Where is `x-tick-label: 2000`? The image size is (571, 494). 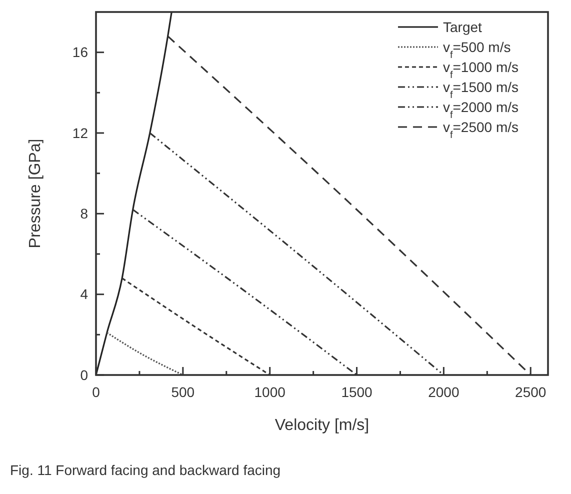
x-tick-label: 2000 is located at coordinates (444, 392).